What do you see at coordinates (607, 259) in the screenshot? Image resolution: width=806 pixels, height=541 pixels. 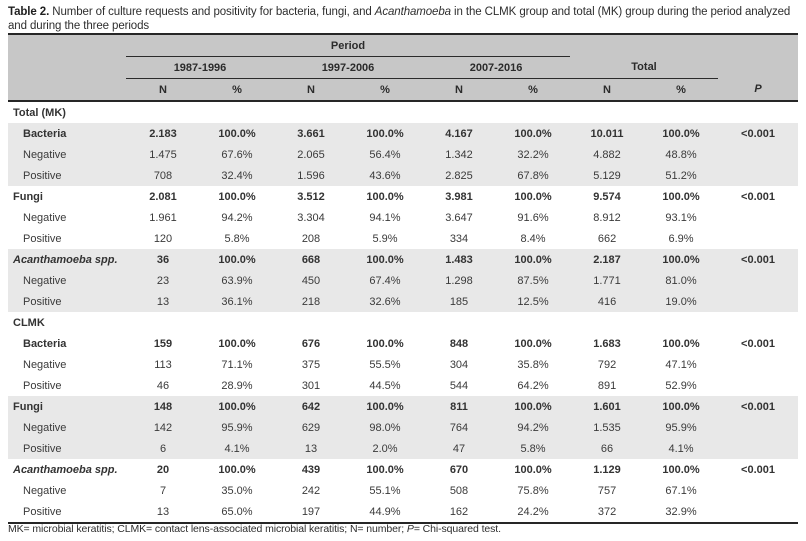 I see `cell-value: 2.187` at bounding box center [607, 259].